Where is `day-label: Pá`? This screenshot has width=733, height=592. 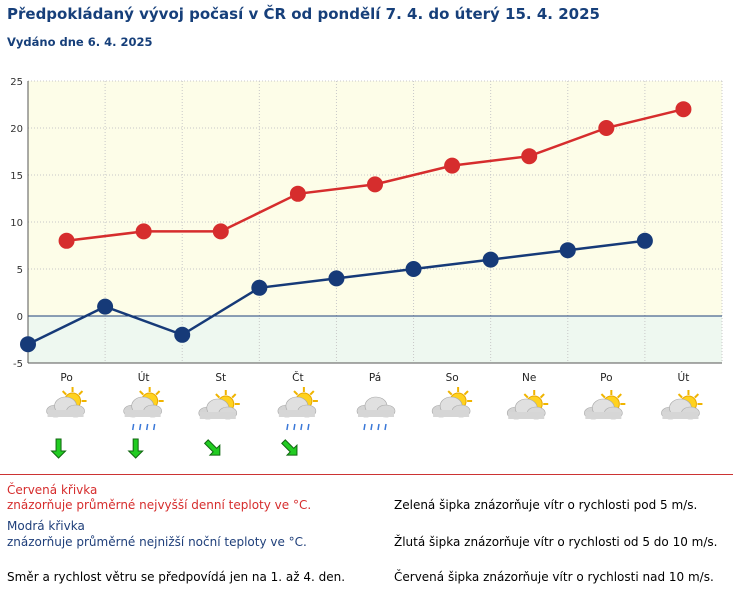 day-label: Pá is located at coordinates (375, 378).